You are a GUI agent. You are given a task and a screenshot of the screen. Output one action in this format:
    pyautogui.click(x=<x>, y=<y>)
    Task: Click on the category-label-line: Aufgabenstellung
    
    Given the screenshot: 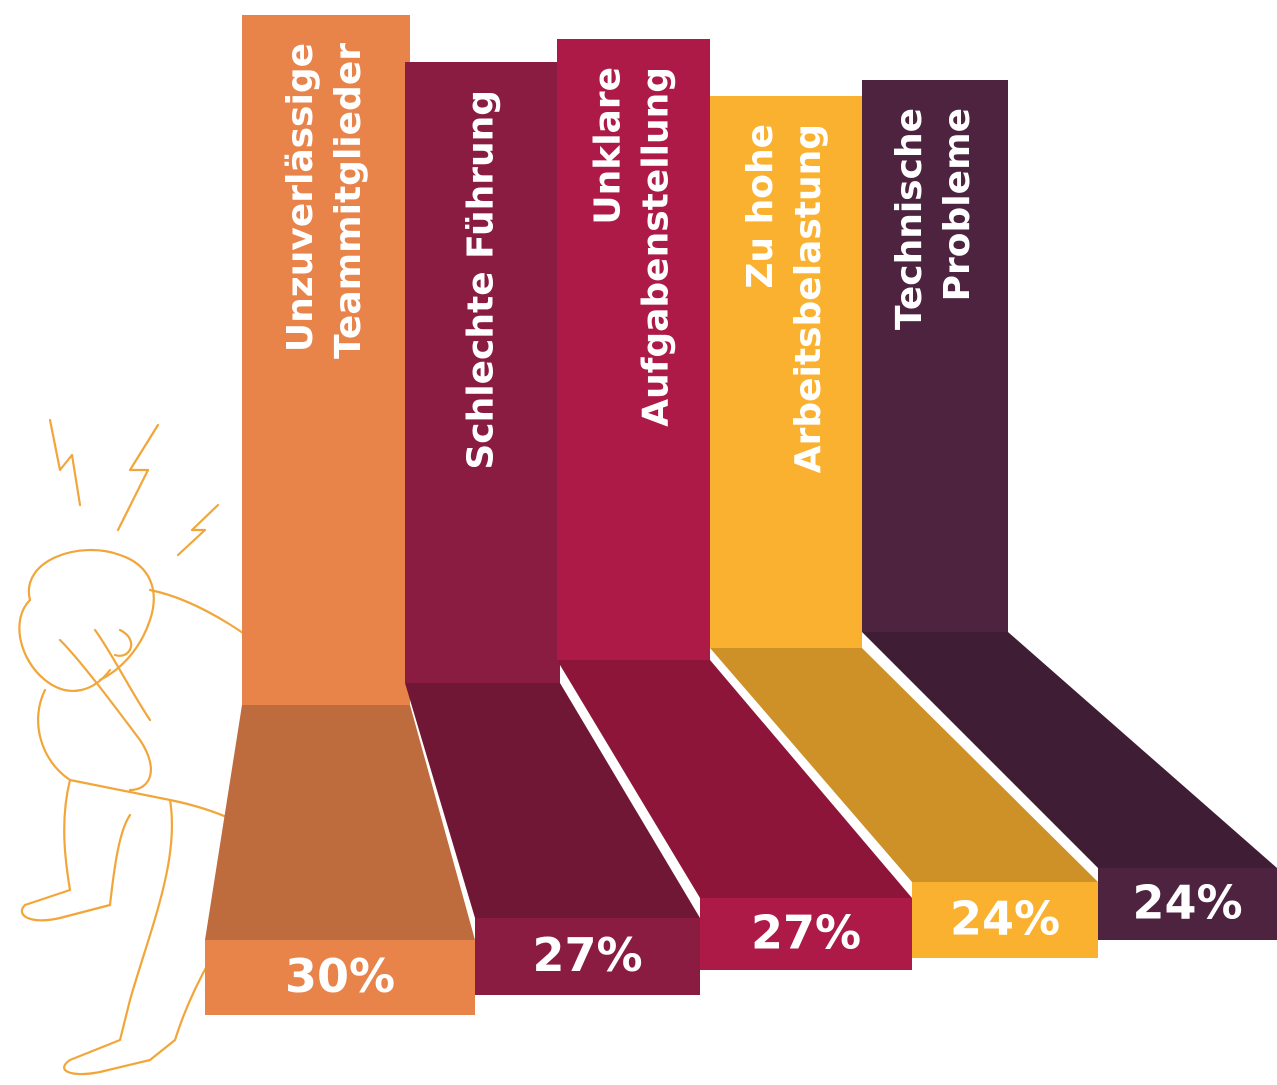 What is the action you would take?
    pyautogui.click(x=656, y=247)
    